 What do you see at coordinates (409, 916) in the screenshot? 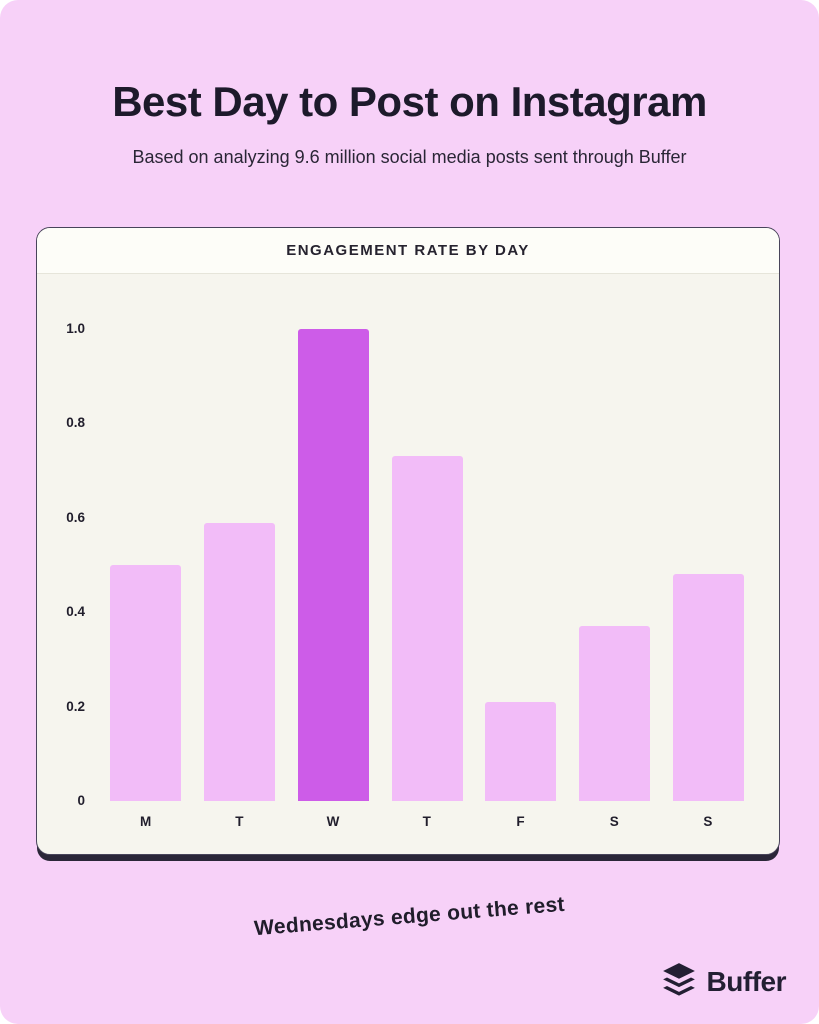
I see `annotation-caption: Wednesdays edge out the rest` at bounding box center [409, 916].